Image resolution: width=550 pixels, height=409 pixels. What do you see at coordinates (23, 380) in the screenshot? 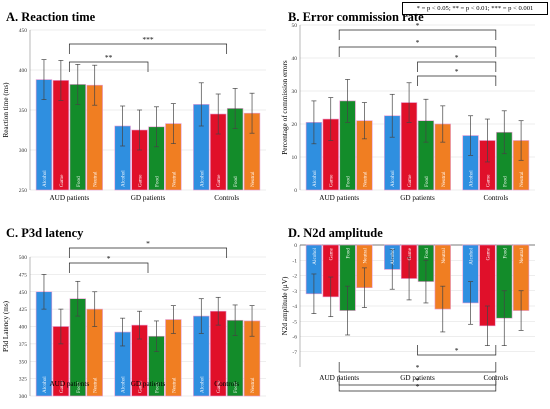
I see `y-tick-label: 325` at bounding box center [23, 380].